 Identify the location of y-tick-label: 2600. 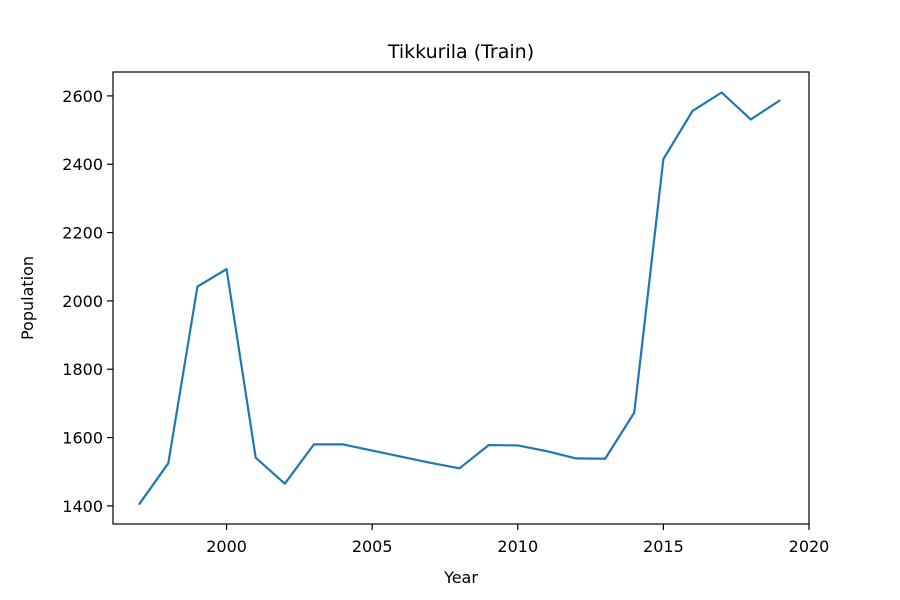
(82, 96).